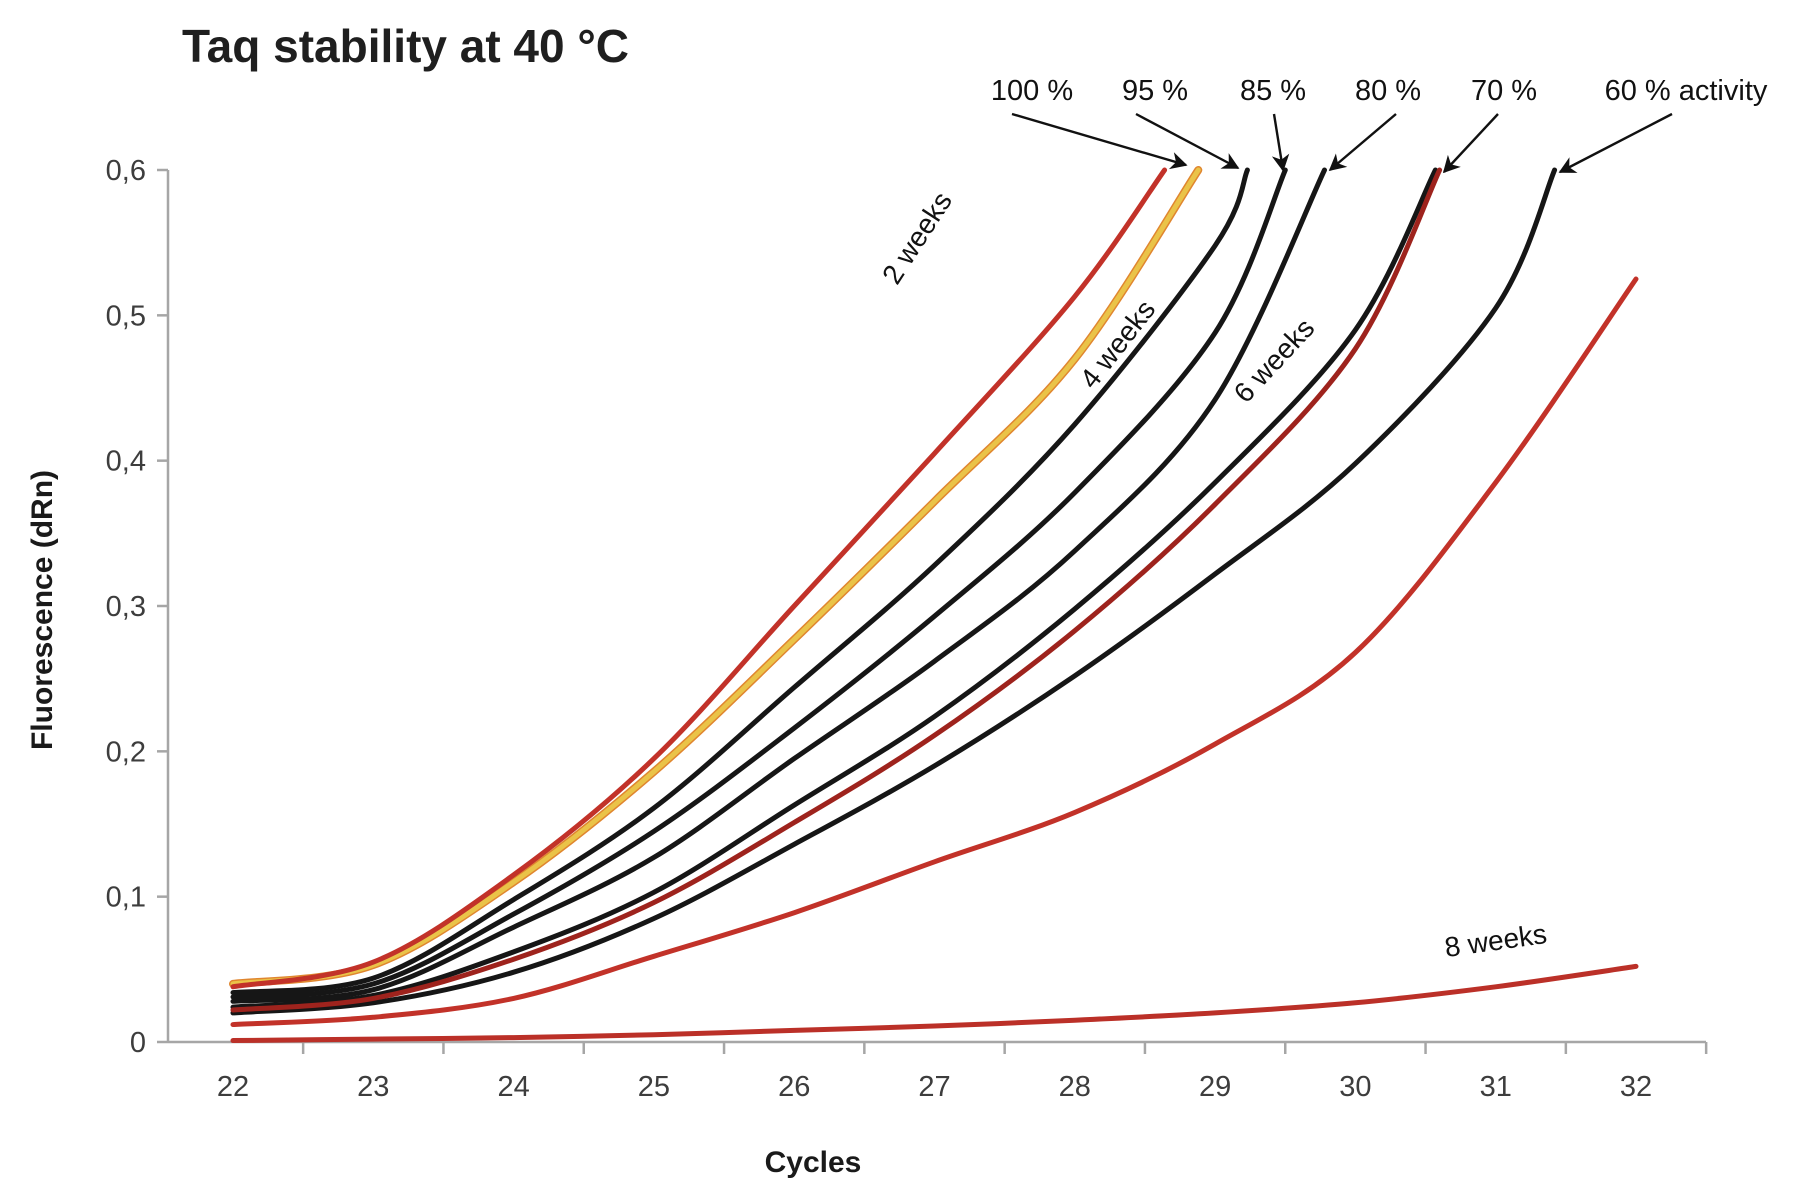 The height and width of the screenshot is (1198, 1800). I want to click on x-tick-label: 31, so click(1496, 1087).